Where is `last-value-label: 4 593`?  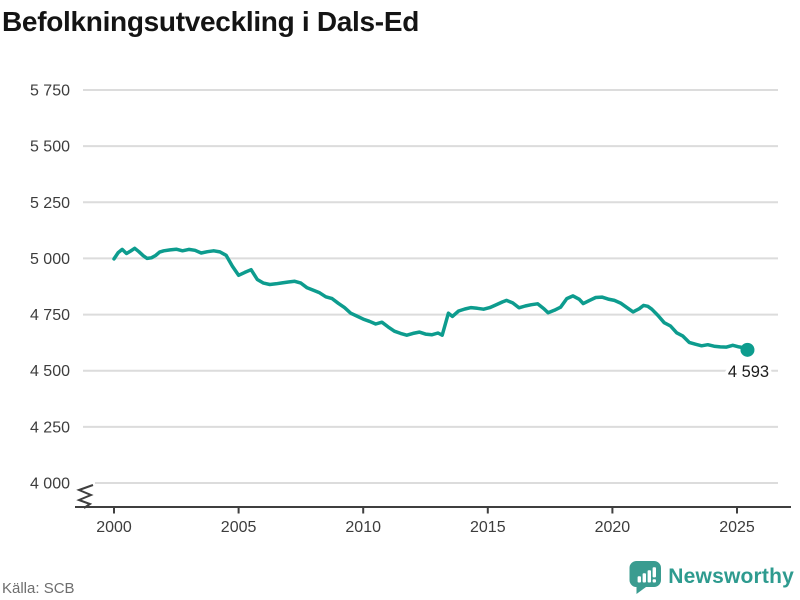
last-value-label: 4 593 is located at coordinates (748, 372).